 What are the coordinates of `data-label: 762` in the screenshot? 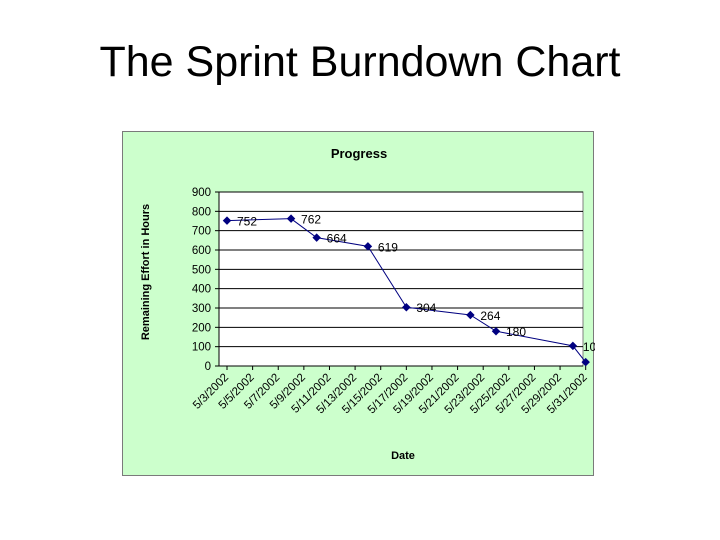 It's located at (311, 220).